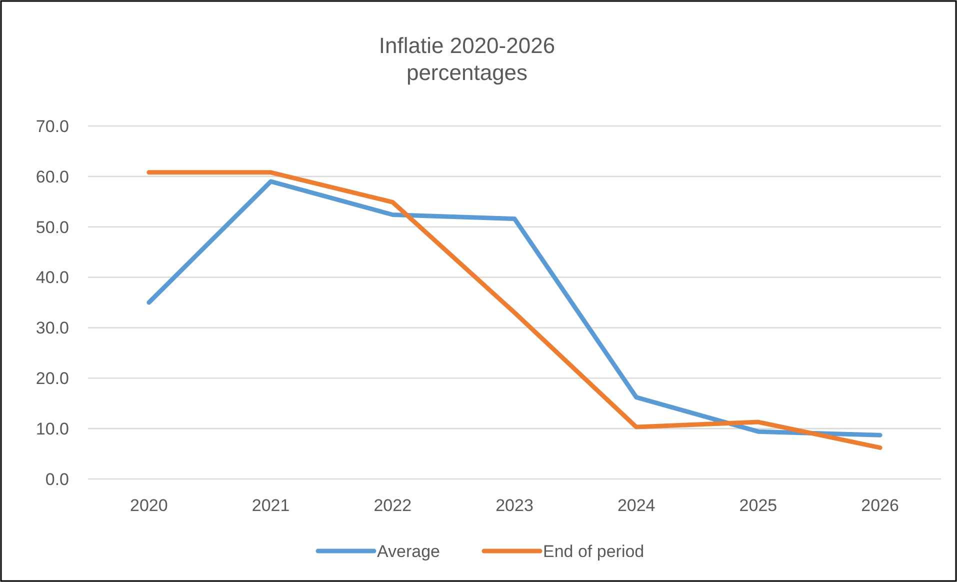 This screenshot has width=957, height=582. I want to click on y-tick-label: 40.0, so click(52, 278).